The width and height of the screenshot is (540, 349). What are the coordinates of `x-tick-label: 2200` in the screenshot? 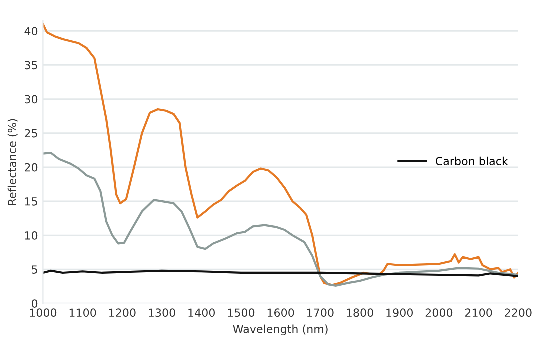 It's located at (518, 313).